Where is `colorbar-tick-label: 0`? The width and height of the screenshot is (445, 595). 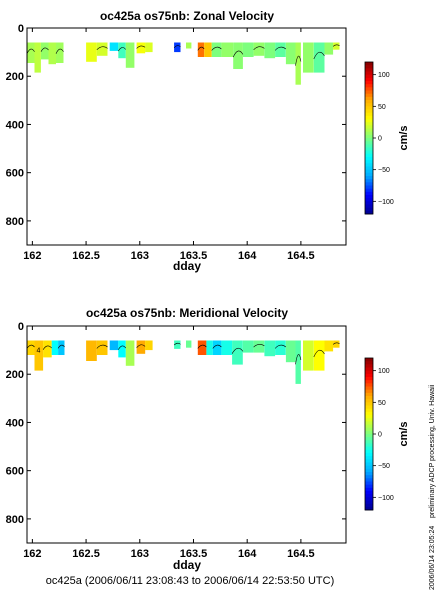
colorbar-tick-label: 0 is located at coordinates (380, 139).